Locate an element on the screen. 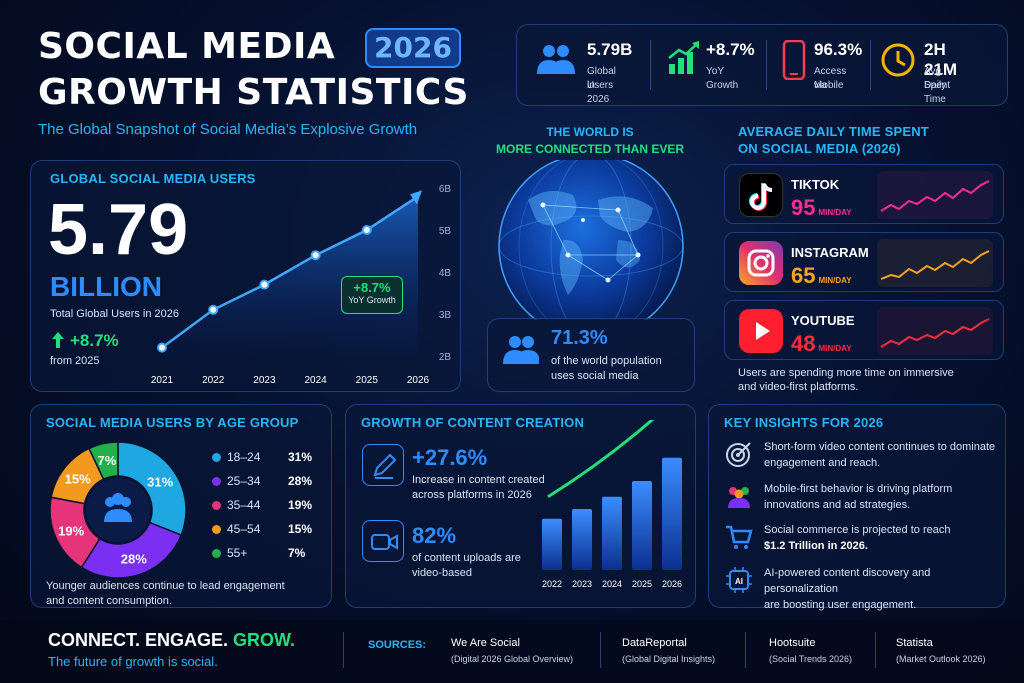 The image size is (1024, 683). world-title: THE WORLD IS MORE CONNECTED THAN EVER is located at coordinates (590, 140).